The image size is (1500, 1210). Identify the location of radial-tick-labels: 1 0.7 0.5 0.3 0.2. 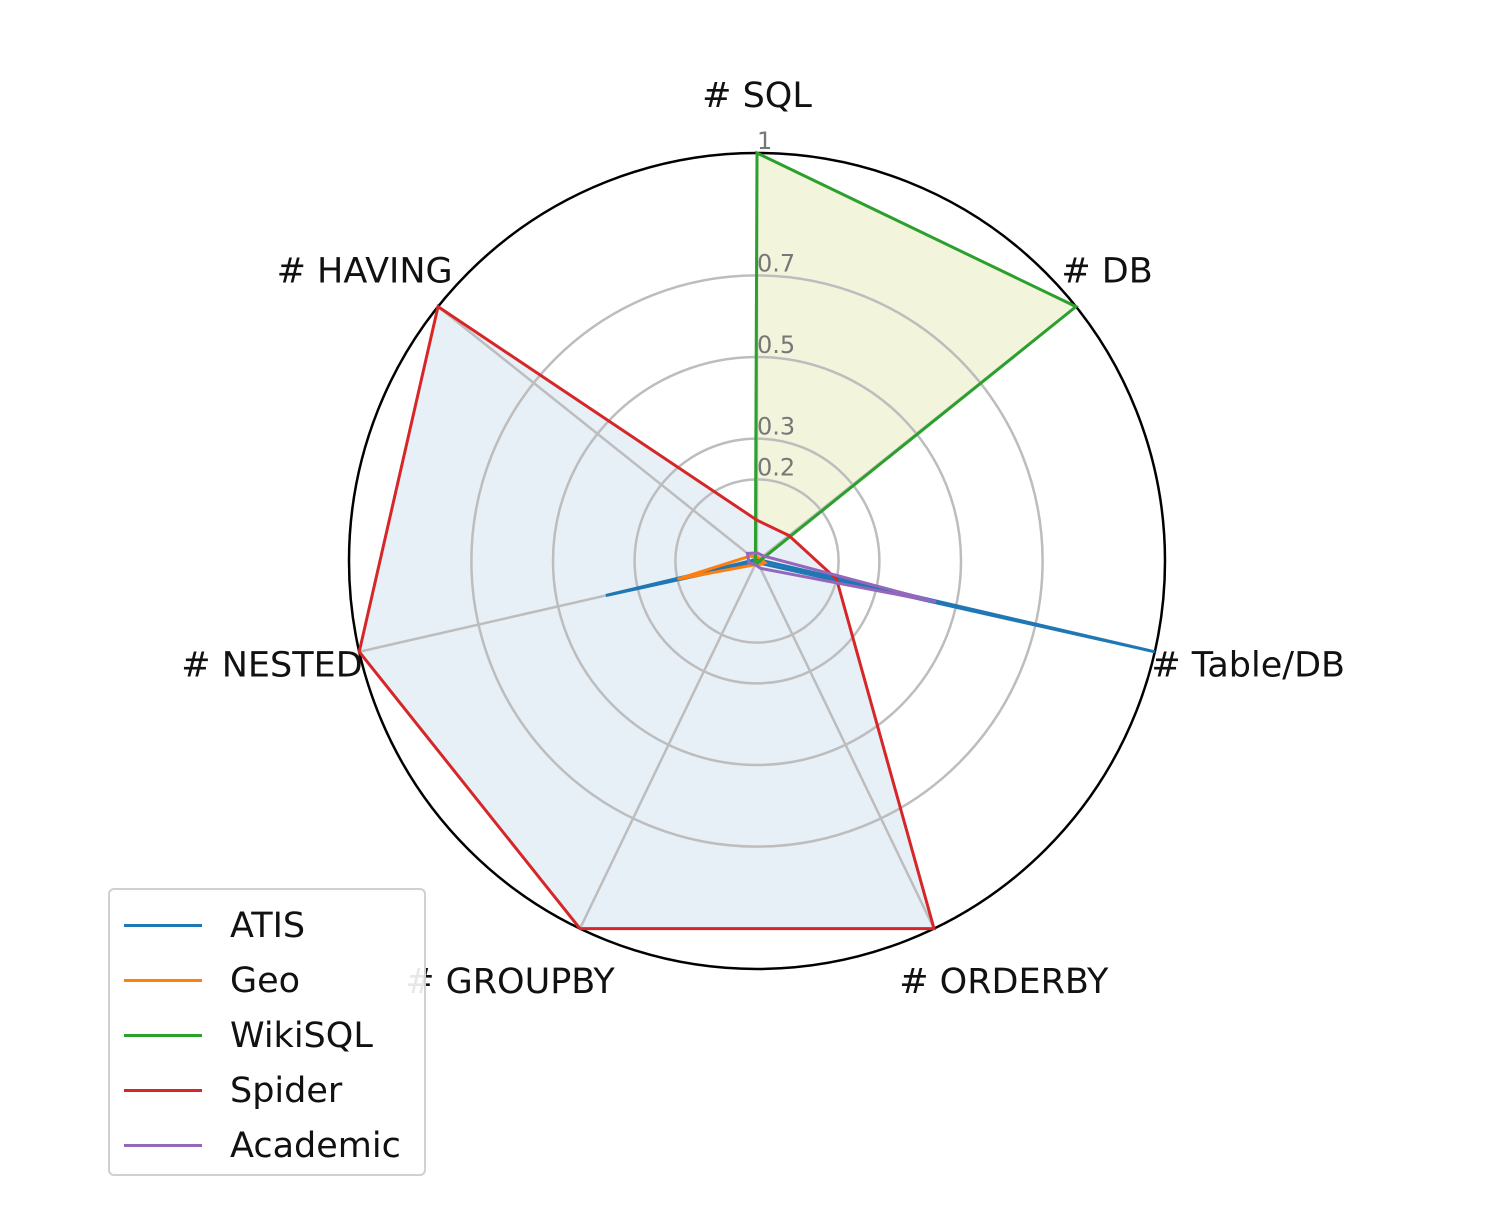
(776, 304).